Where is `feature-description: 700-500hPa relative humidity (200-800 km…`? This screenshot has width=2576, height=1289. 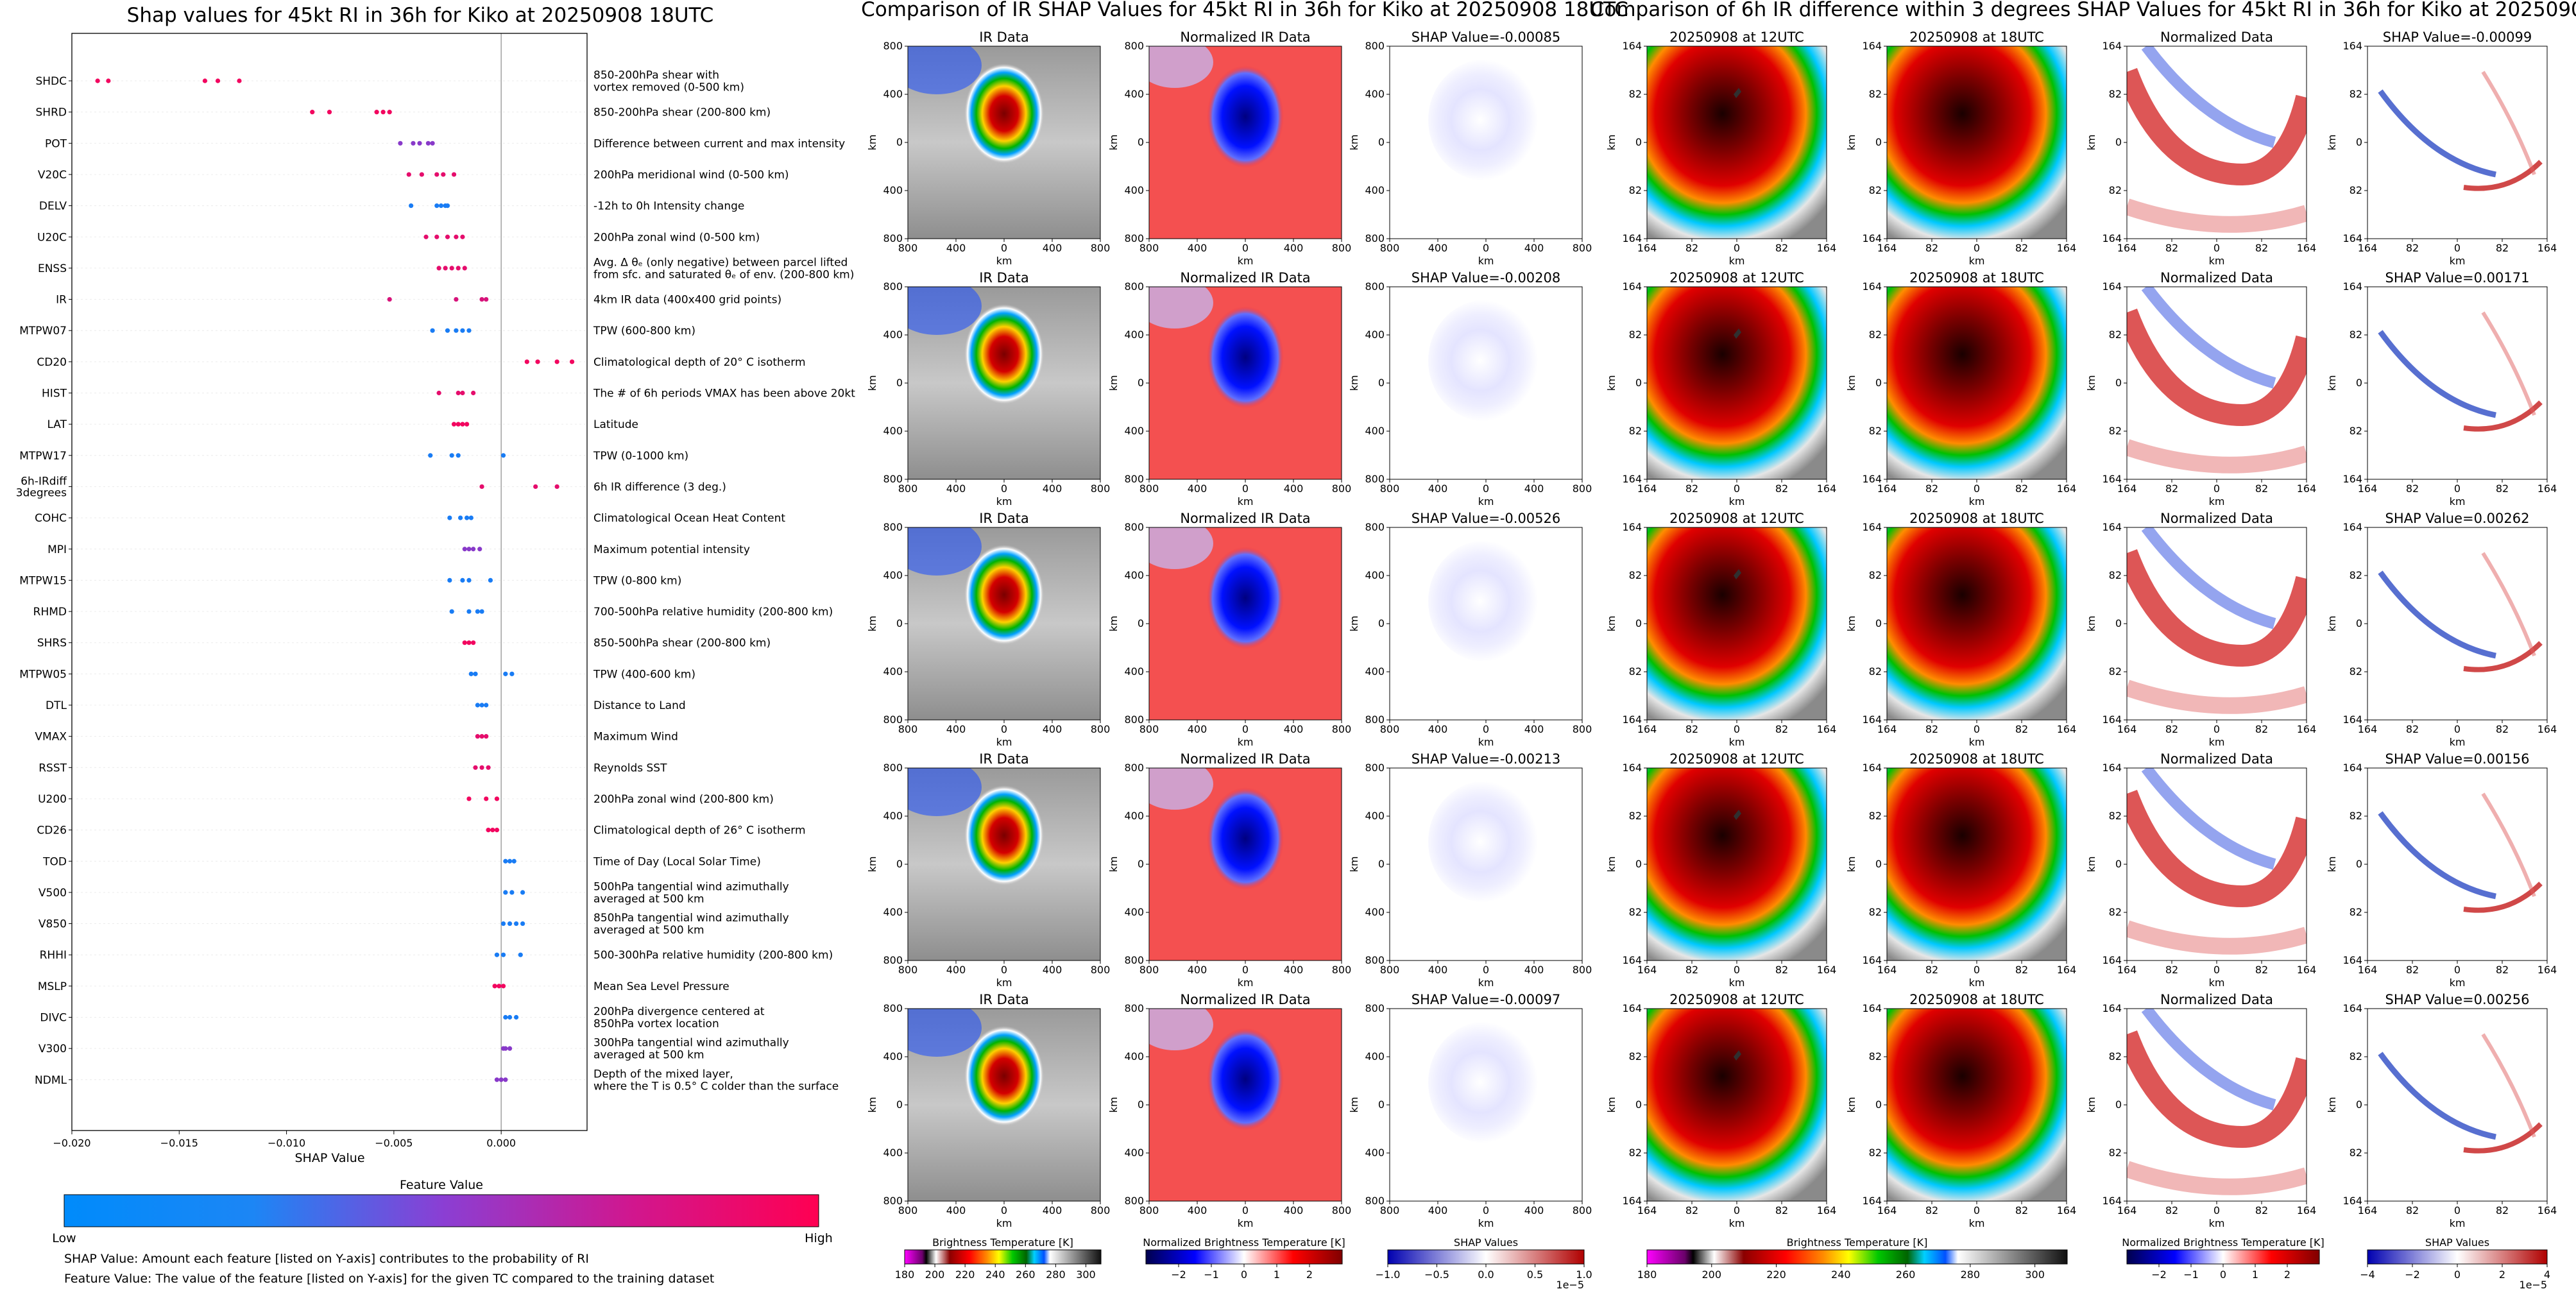
feature-description: 700-500hPa relative humidity (200-800 km… is located at coordinates (713, 612).